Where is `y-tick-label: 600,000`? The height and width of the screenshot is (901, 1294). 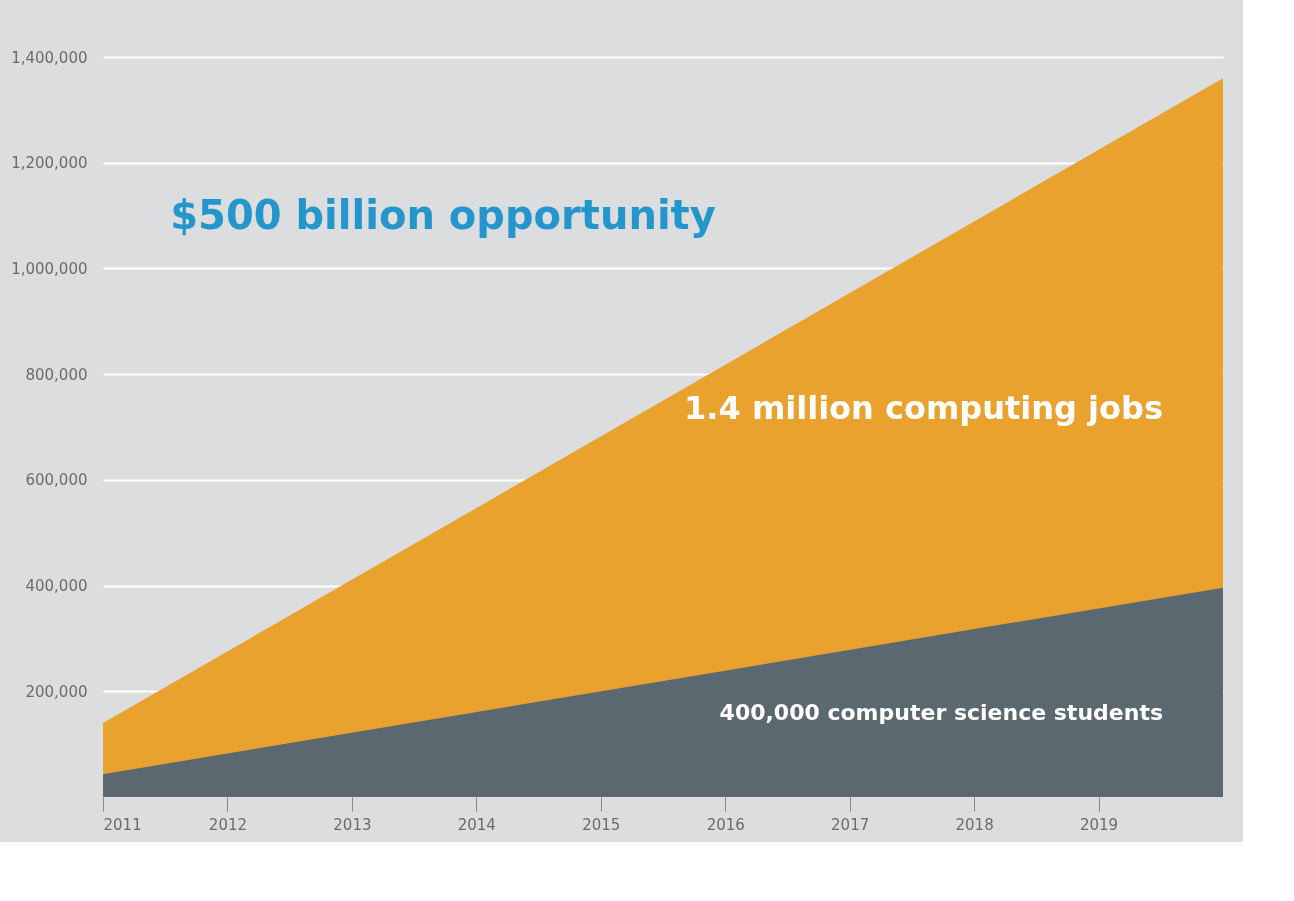 y-tick-label: 600,000 is located at coordinates (56, 480).